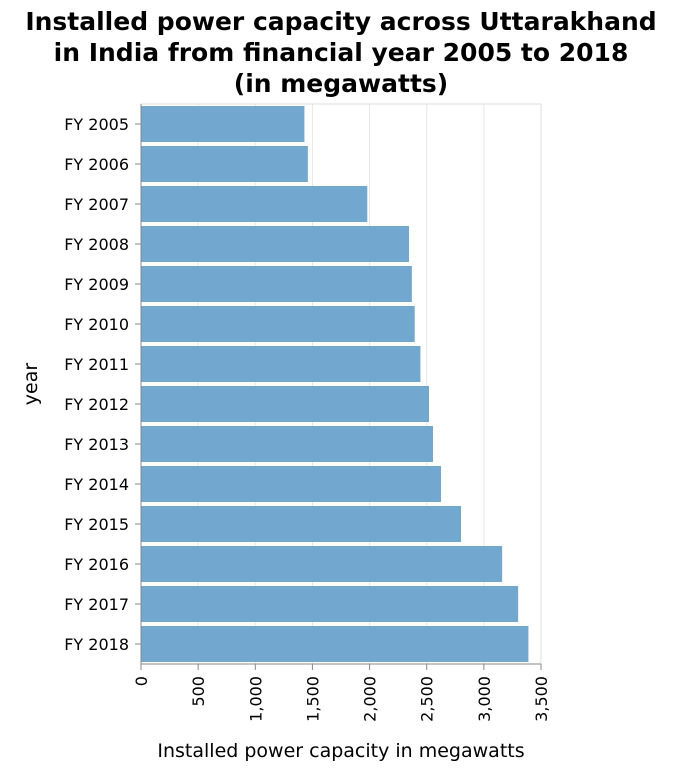  What do you see at coordinates (312, 699) in the screenshot?
I see `x-tick-label: 1,500` at bounding box center [312, 699].